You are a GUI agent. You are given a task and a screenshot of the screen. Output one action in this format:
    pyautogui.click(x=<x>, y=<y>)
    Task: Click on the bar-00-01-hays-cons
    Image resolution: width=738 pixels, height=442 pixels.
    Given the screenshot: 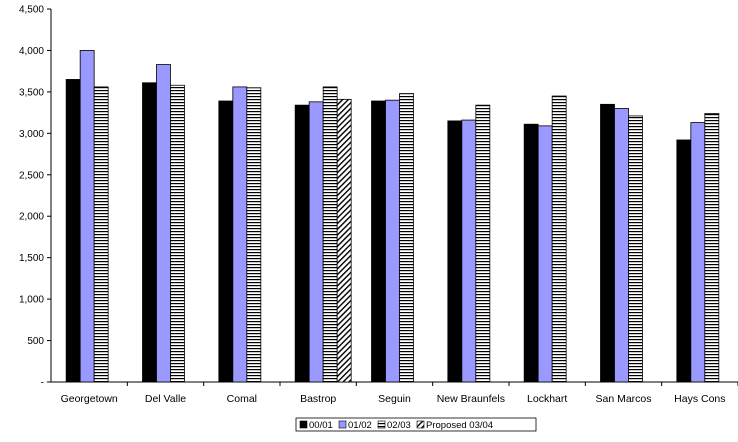 What is the action you would take?
    pyautogui.click(x=684, y=261)
    